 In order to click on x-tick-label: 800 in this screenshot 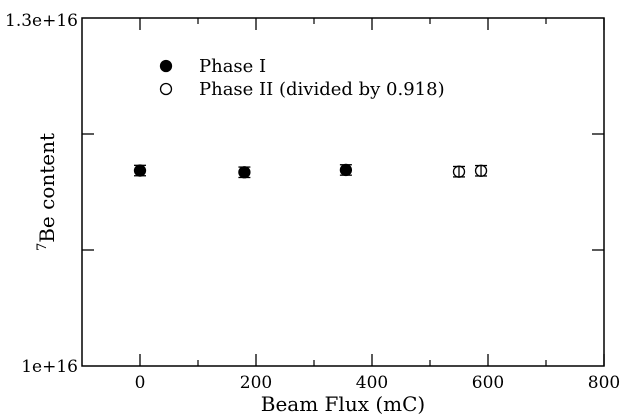, I will do `click(604, 383)`.